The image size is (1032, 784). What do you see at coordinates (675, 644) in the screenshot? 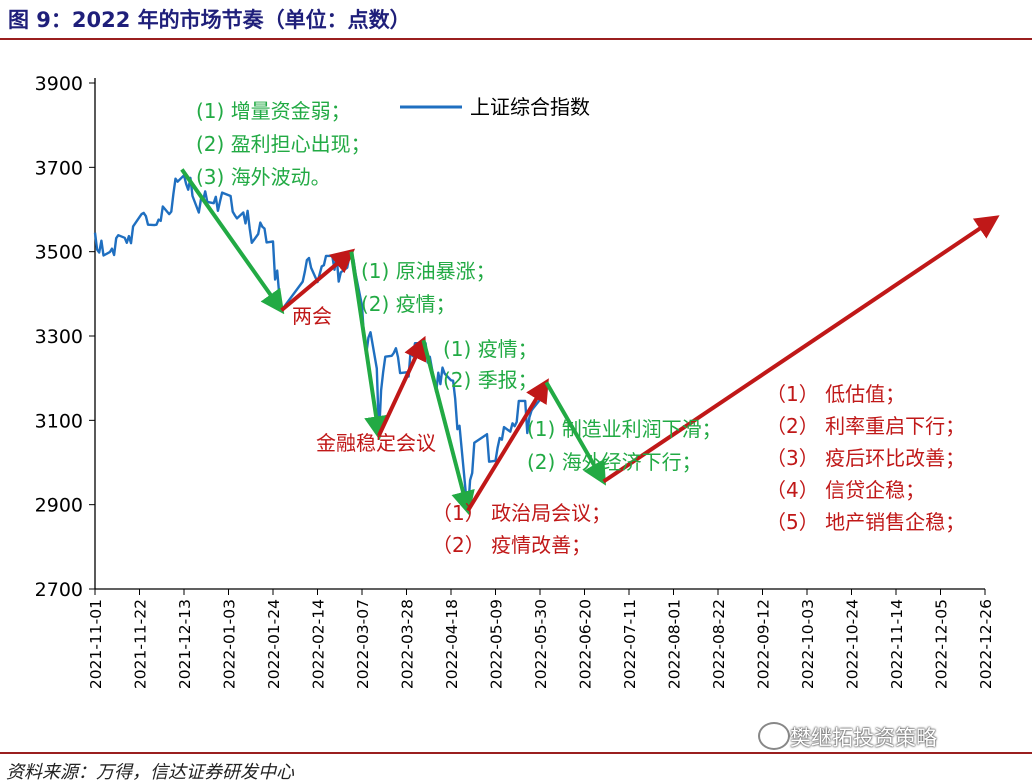
I see `x-tick-label: 2022-08-01` at bounding box center [675, 644].